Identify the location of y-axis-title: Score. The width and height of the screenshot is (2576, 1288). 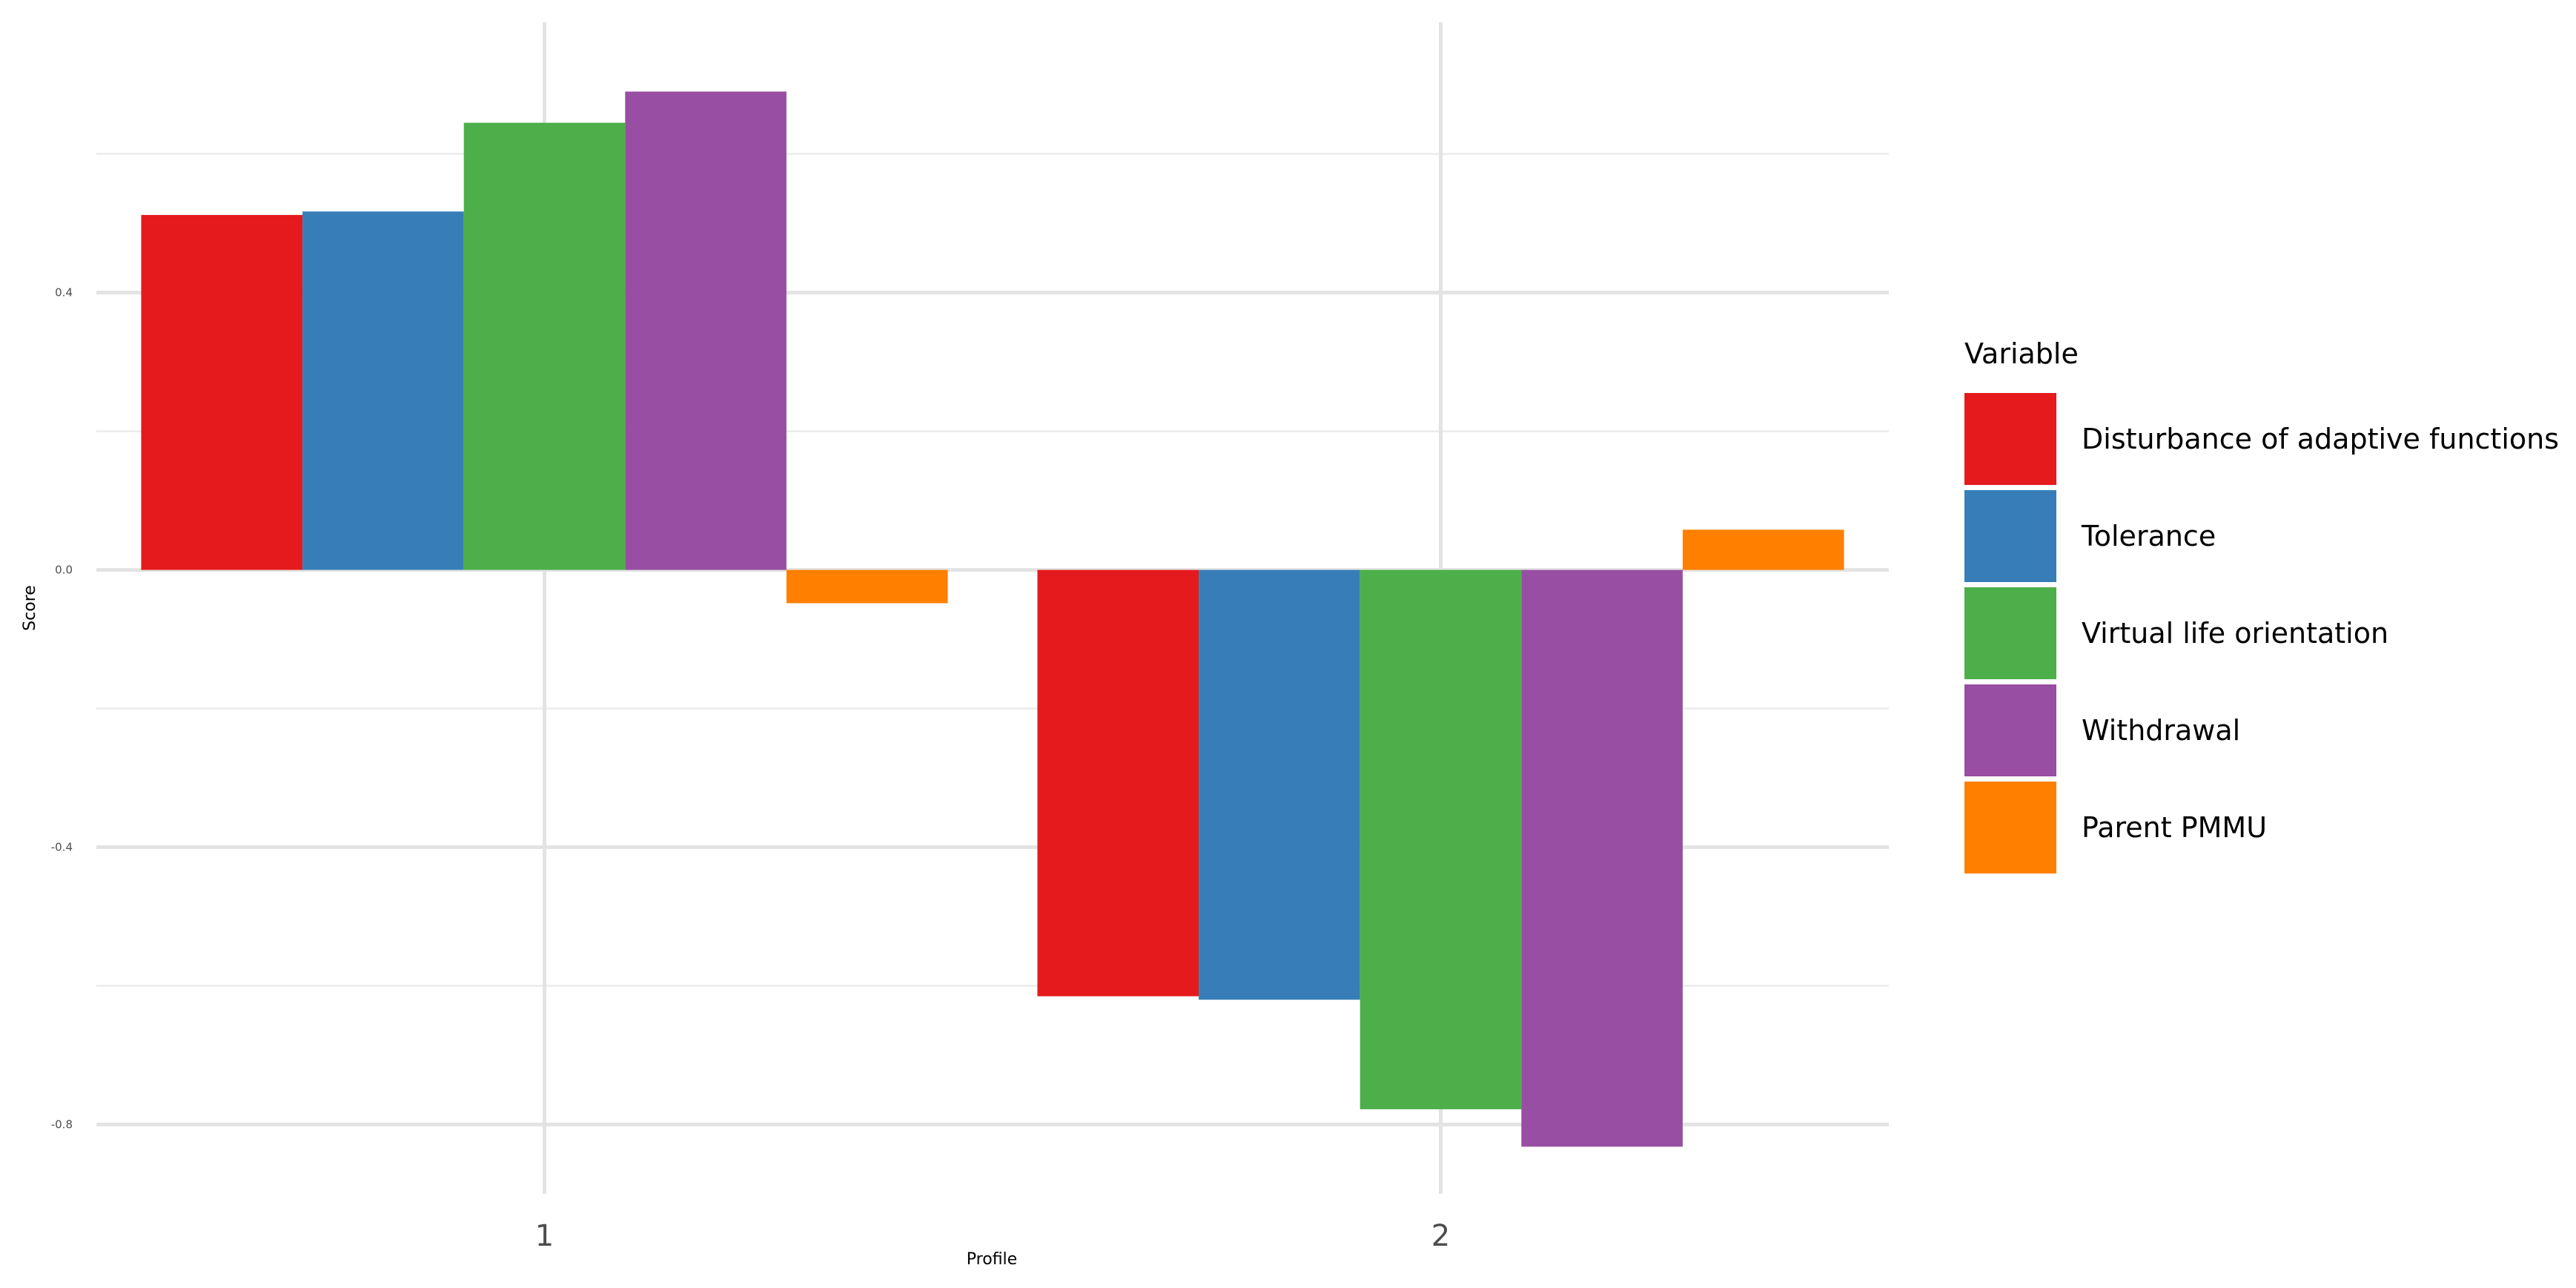
(30, 608).